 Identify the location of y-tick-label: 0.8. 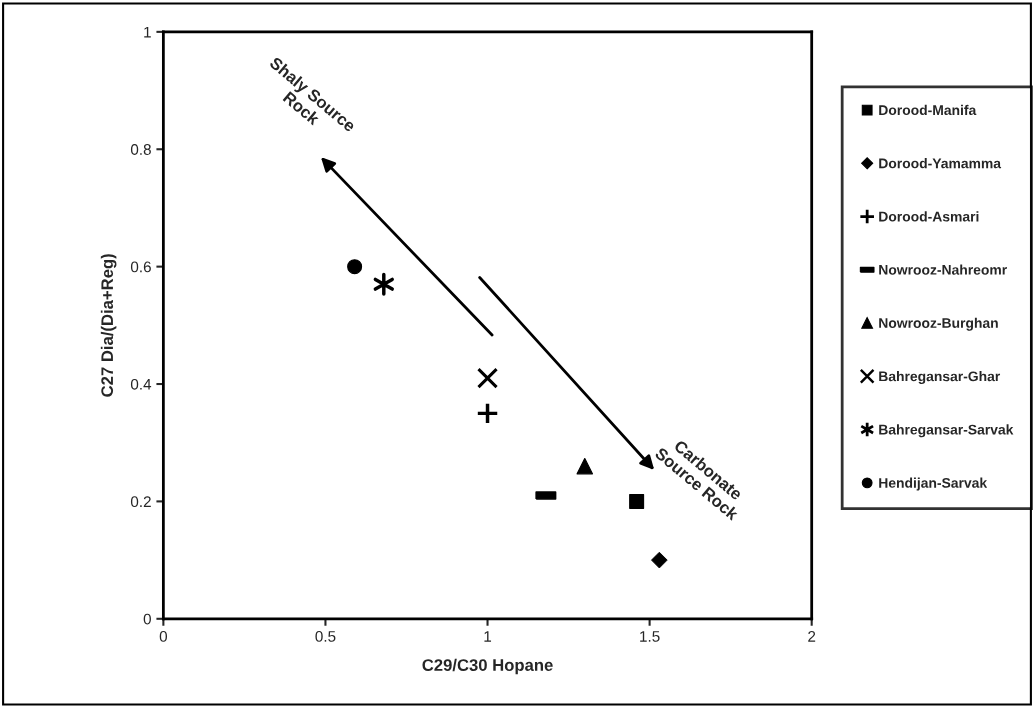
(140, 149).